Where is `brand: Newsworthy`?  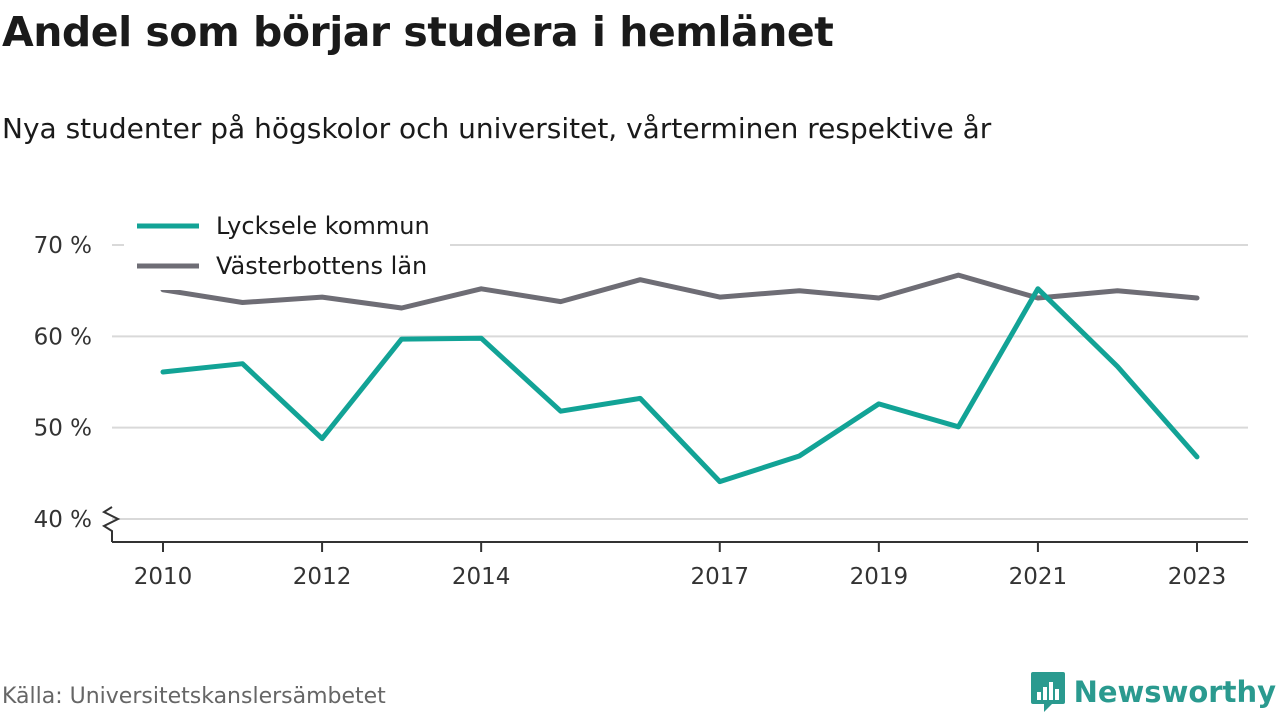 brand: Newsworthy is located at coordinates (1153, 692).